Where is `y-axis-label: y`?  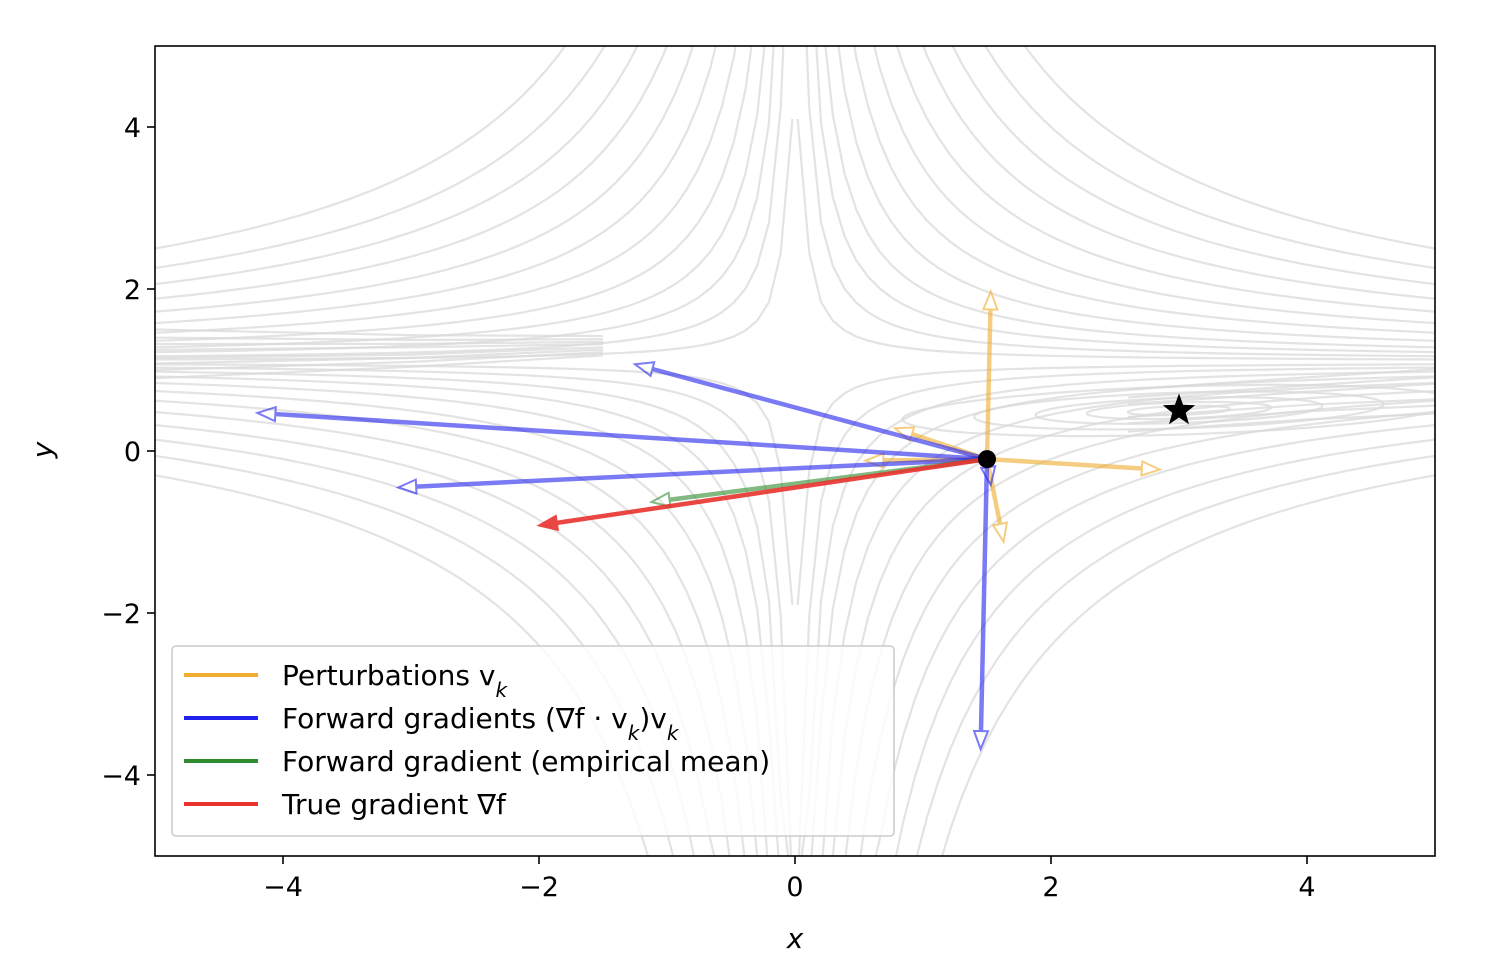 y-axis-label: y is located at coordinates (42, 450).